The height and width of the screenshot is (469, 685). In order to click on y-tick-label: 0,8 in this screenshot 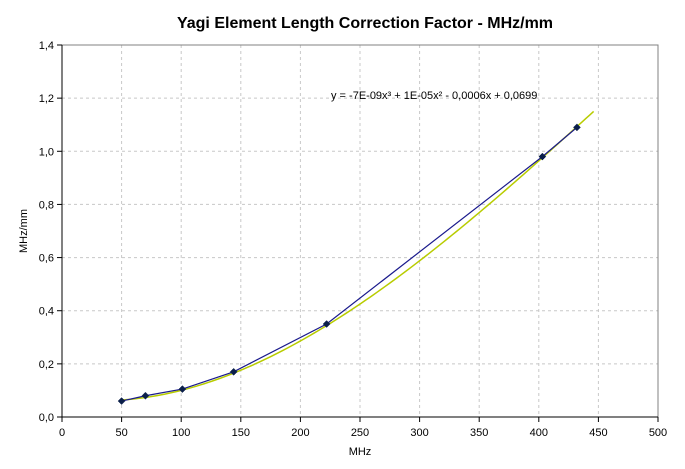, I will do `click(46, 205)`.